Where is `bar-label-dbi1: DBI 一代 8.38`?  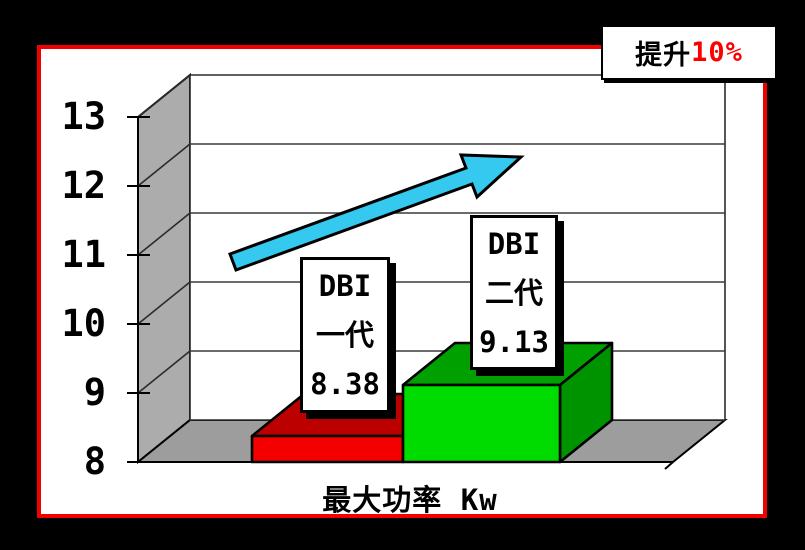
bar-label-dbi1: DBI 一代 8.38 is located at coordinates (345, 335).